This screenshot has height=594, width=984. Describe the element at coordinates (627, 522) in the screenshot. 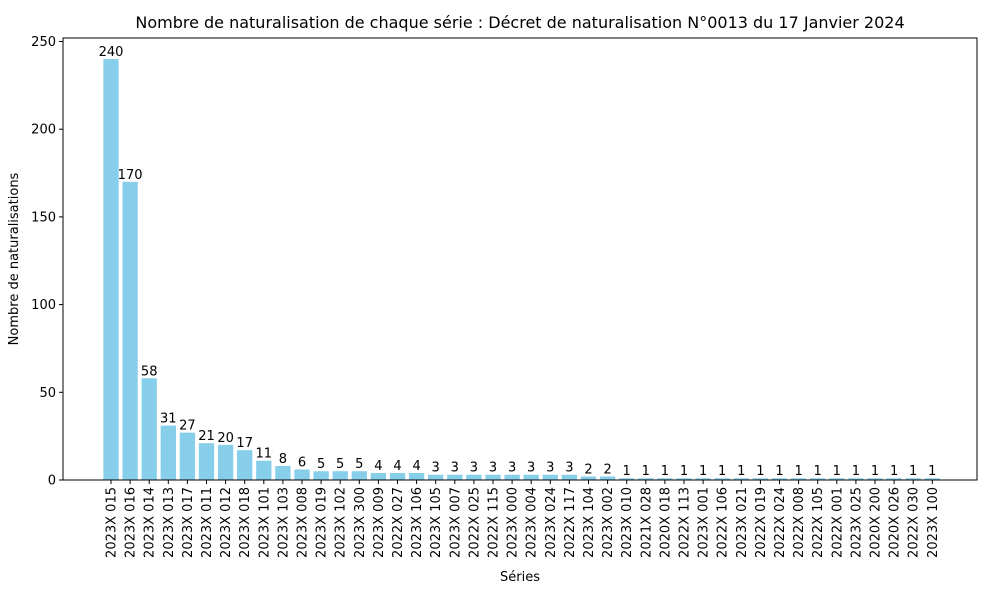

I see `x-tick-label: 2023X 010` at that location.